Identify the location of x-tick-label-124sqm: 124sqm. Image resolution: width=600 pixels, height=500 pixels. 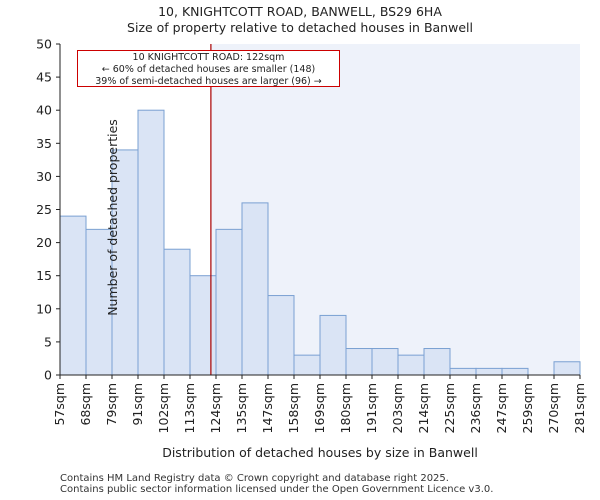
(215, 408).